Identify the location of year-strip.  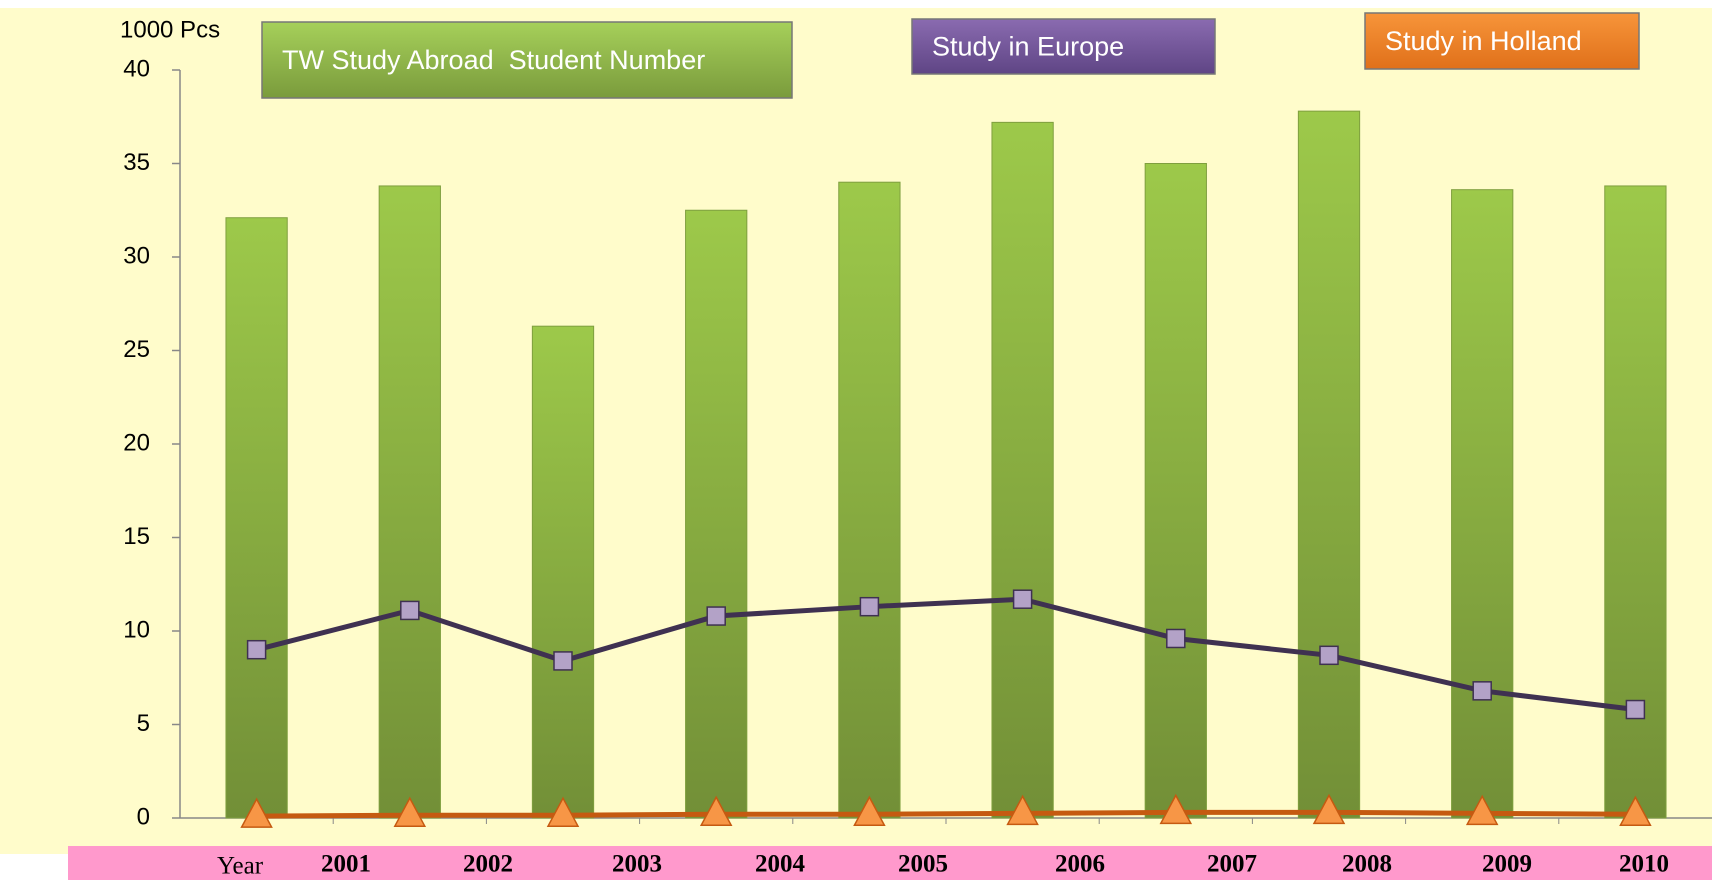
(890, 863).